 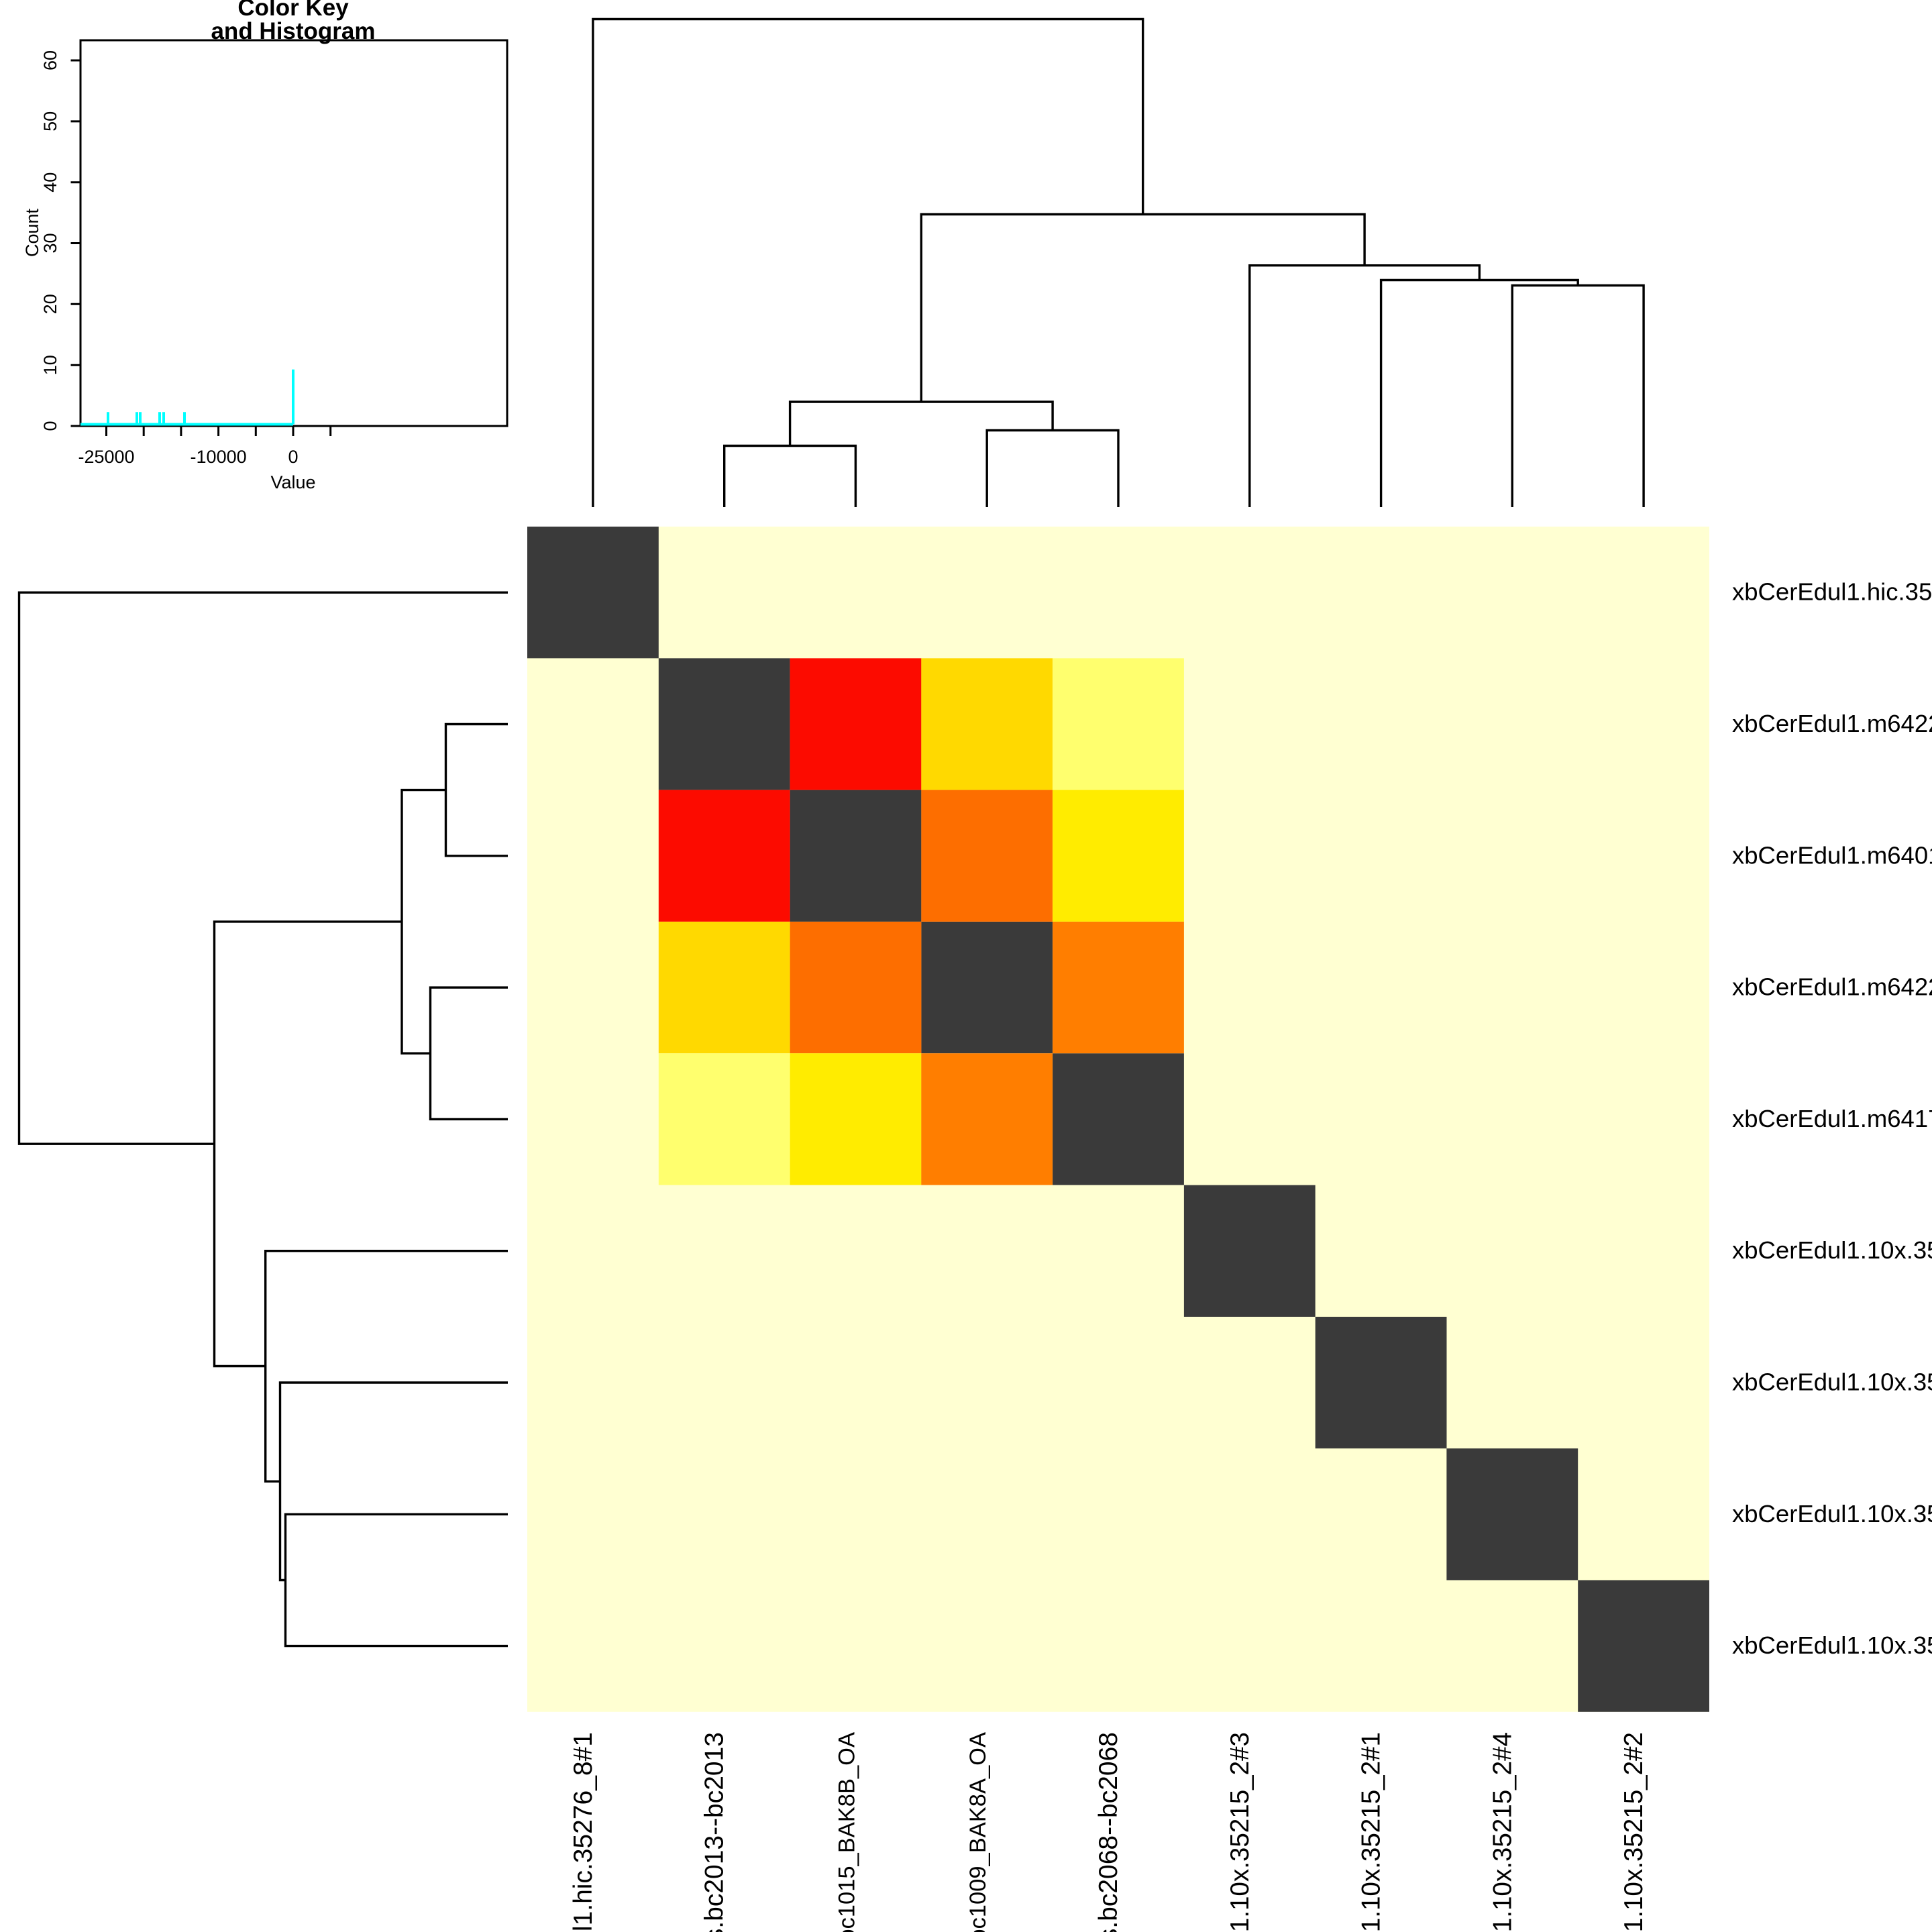 I want to click on svg-text: 60, so click(x=50, y=60).